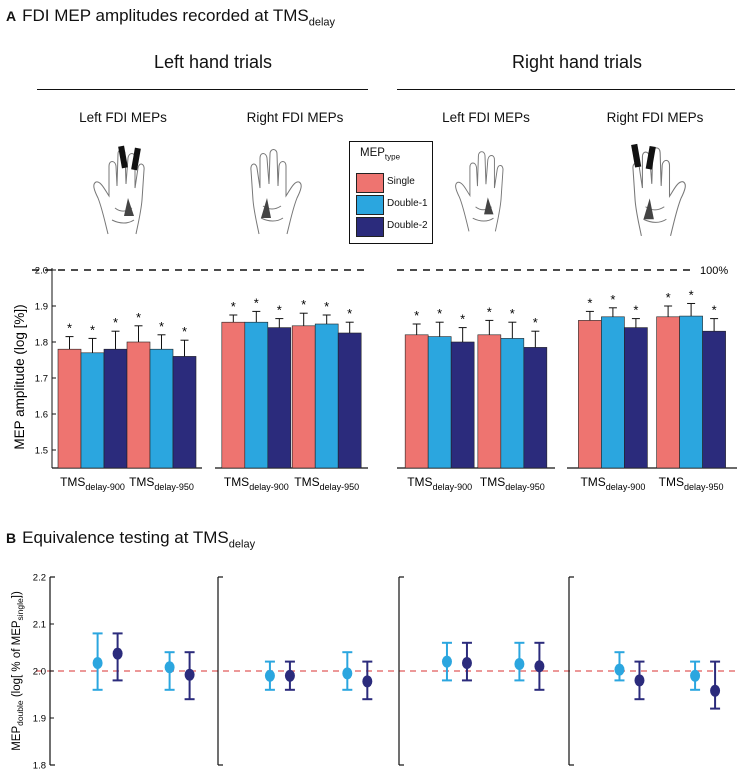  I want to click on y-label-part: ]), so click(17, 594).